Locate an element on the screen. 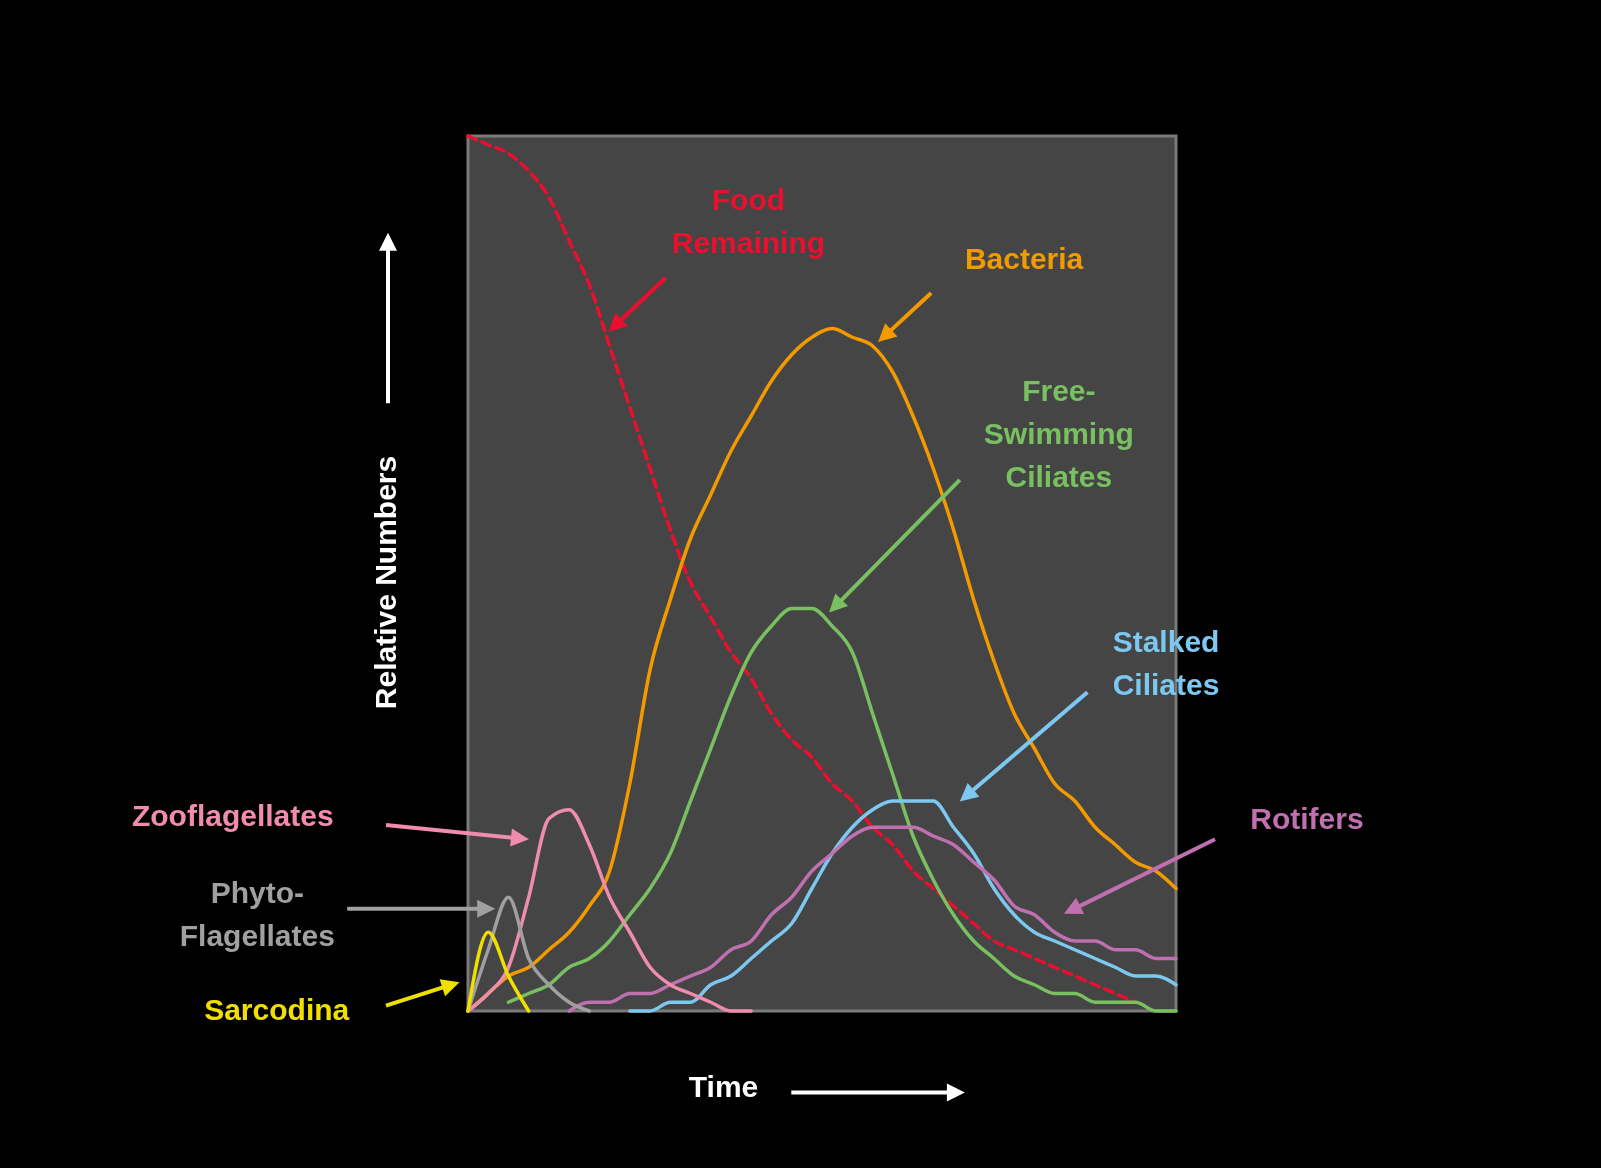  text: Bacteria is located at coordinates (1024, 259).